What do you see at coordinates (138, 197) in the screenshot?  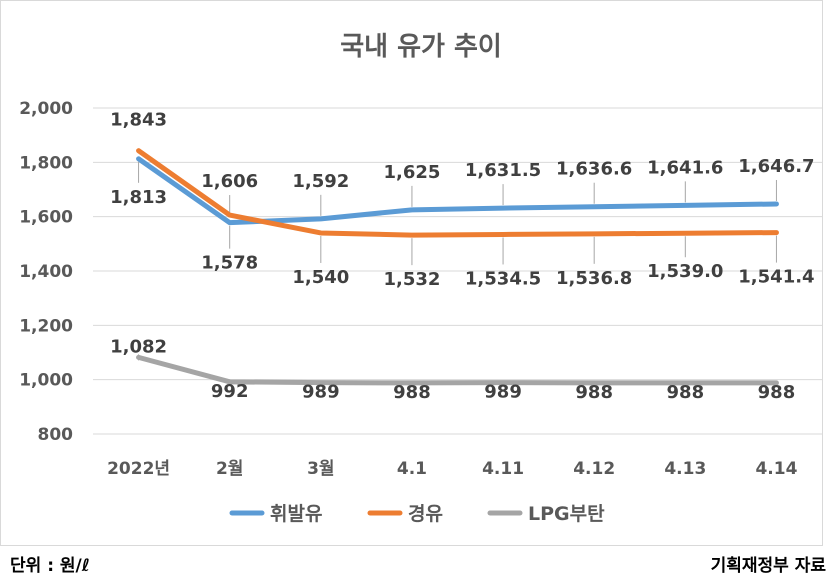 I see `data-label: 1,813` at bounding box center [138, 197].